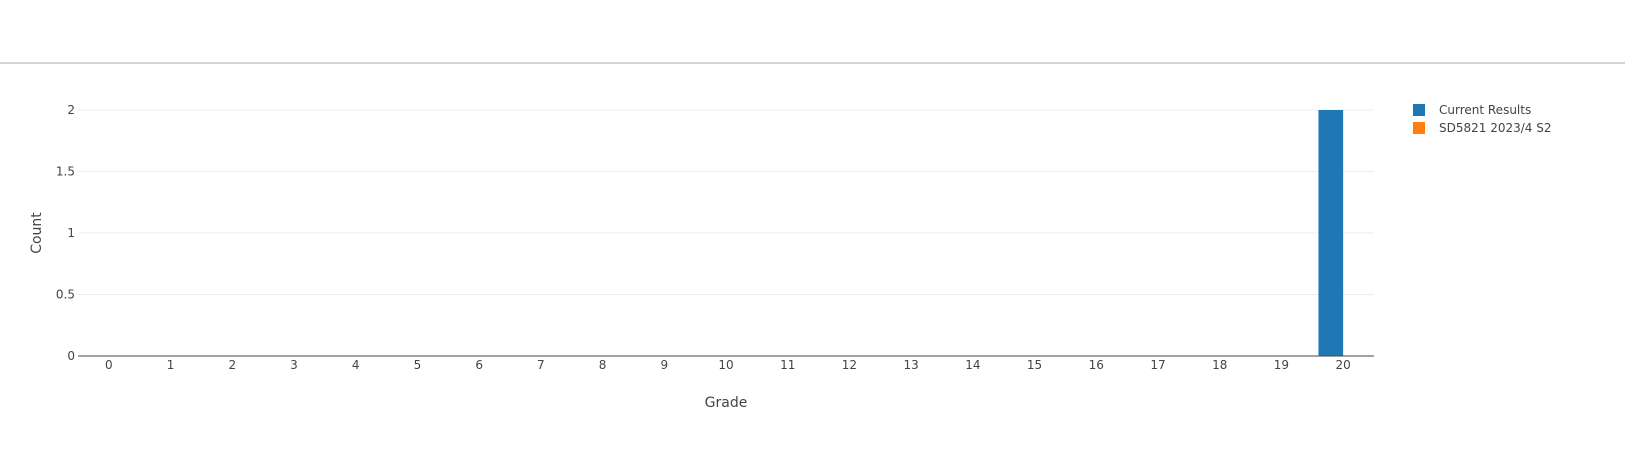 This screenshot has width=1625, height=450. I want to click on y-tick-label: 1, so click(71, 233).